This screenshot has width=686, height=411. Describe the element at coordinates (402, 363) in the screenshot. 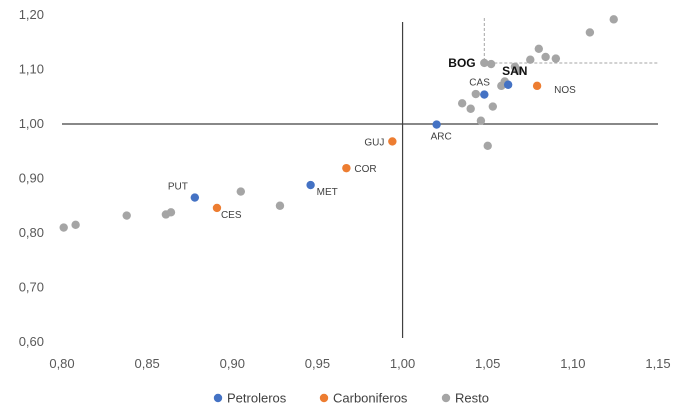

I see `x-tick-label: 1,00` at that location.